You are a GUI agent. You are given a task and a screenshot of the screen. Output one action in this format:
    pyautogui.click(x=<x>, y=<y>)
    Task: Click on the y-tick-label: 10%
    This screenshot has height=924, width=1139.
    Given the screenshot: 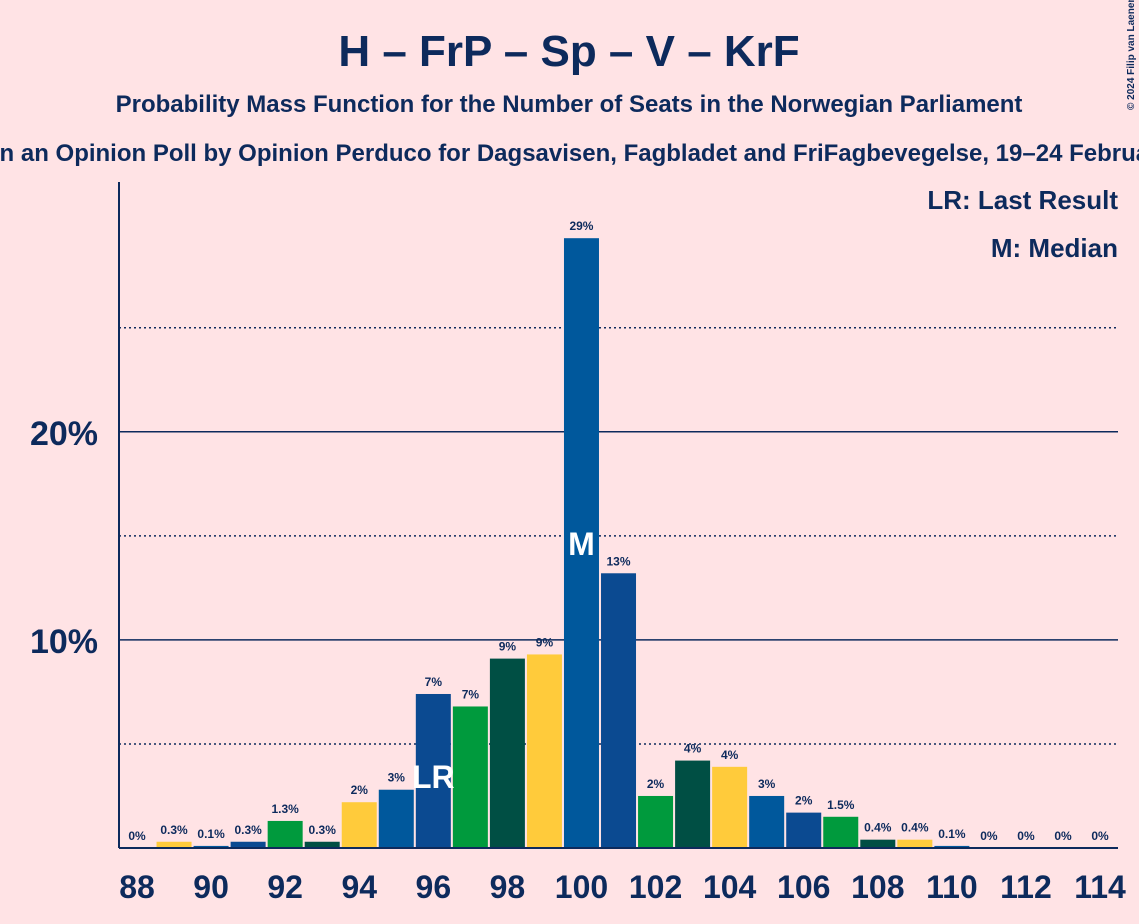 What is the action you would take?
    pyautogui.click(x=64, y=642)
    